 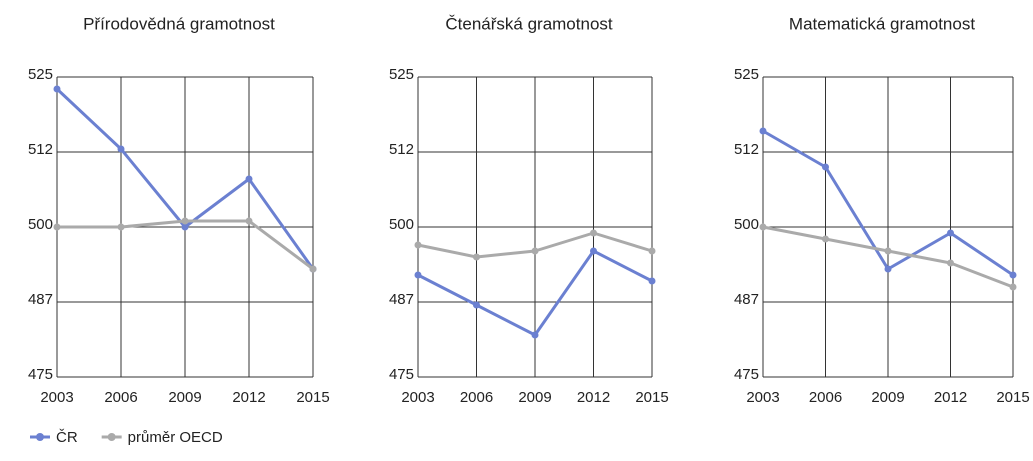 I want to click on legend-label: průměr OECD, so click(x=175, y=437).